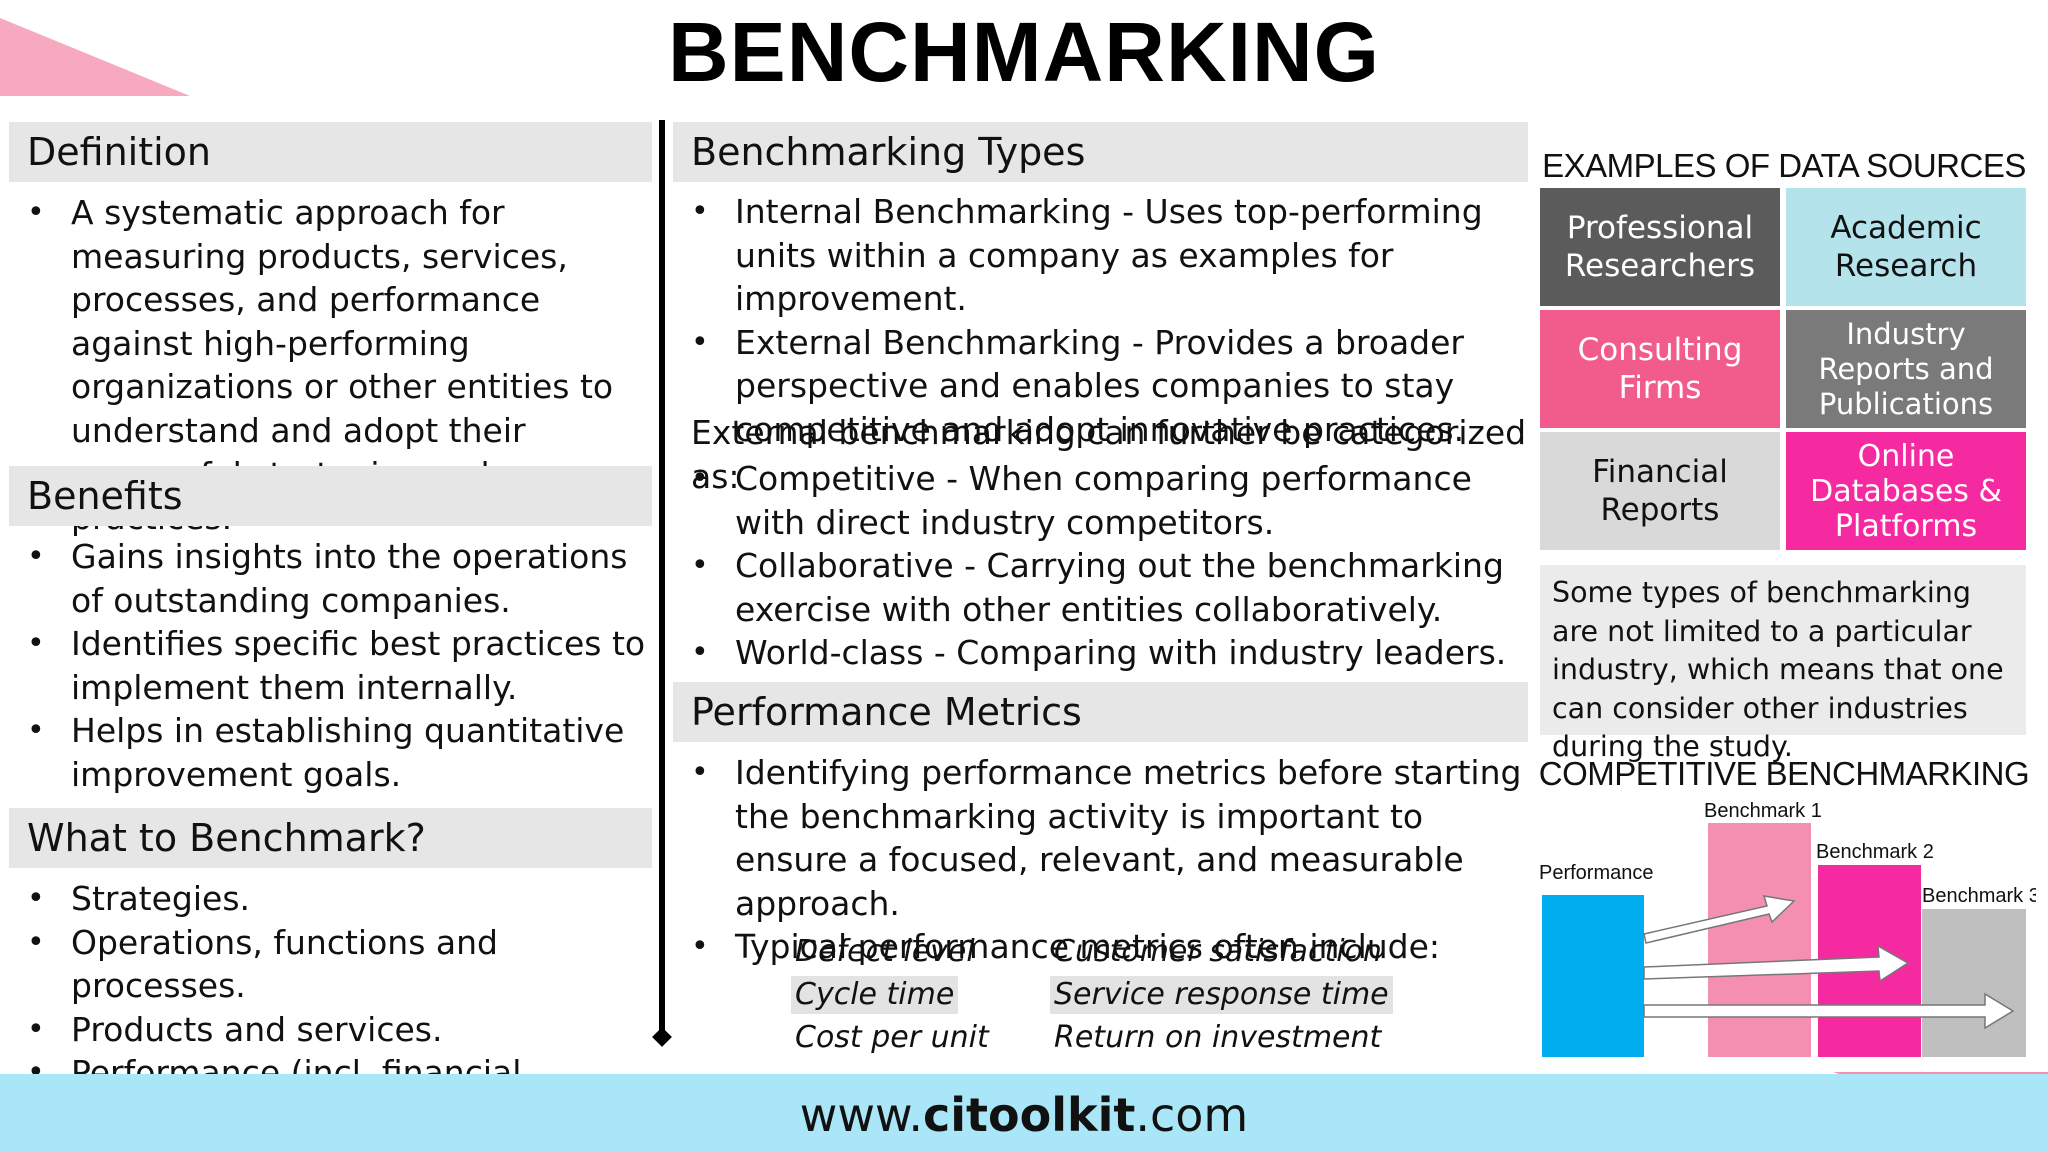 This screenshot has height=1152, width=2048. Describe the element at coordinates (1100, 712) in the screenshot. I see `metrics-heading: Performance Metrics` at that location.